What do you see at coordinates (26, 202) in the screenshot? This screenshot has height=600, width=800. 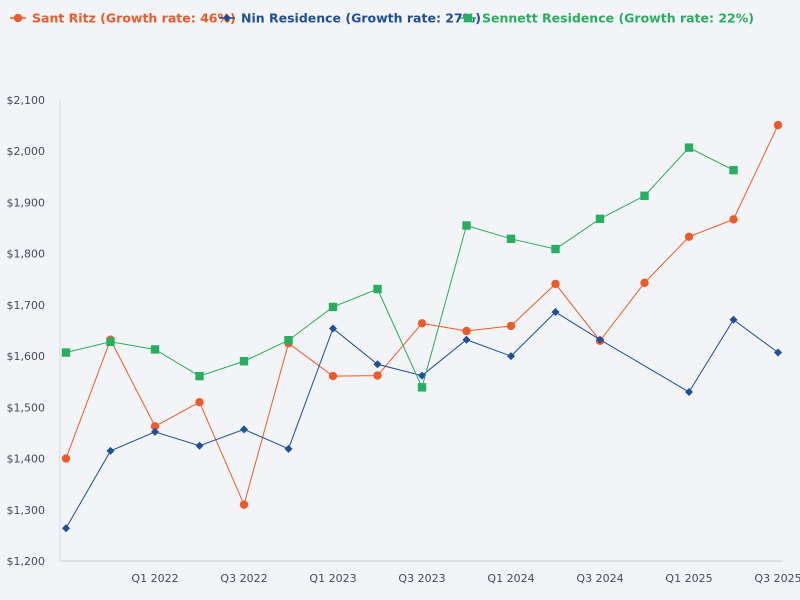 I see `y-tick-label: $1,900` at bounding box center [26, 202].